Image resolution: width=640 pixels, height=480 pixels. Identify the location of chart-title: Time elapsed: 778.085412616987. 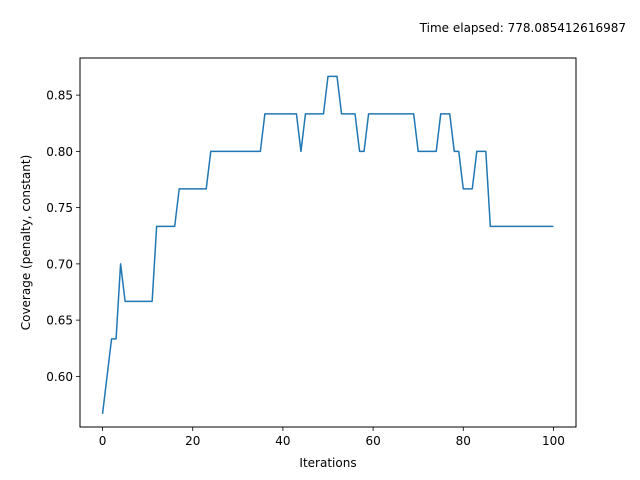
(522, 28).